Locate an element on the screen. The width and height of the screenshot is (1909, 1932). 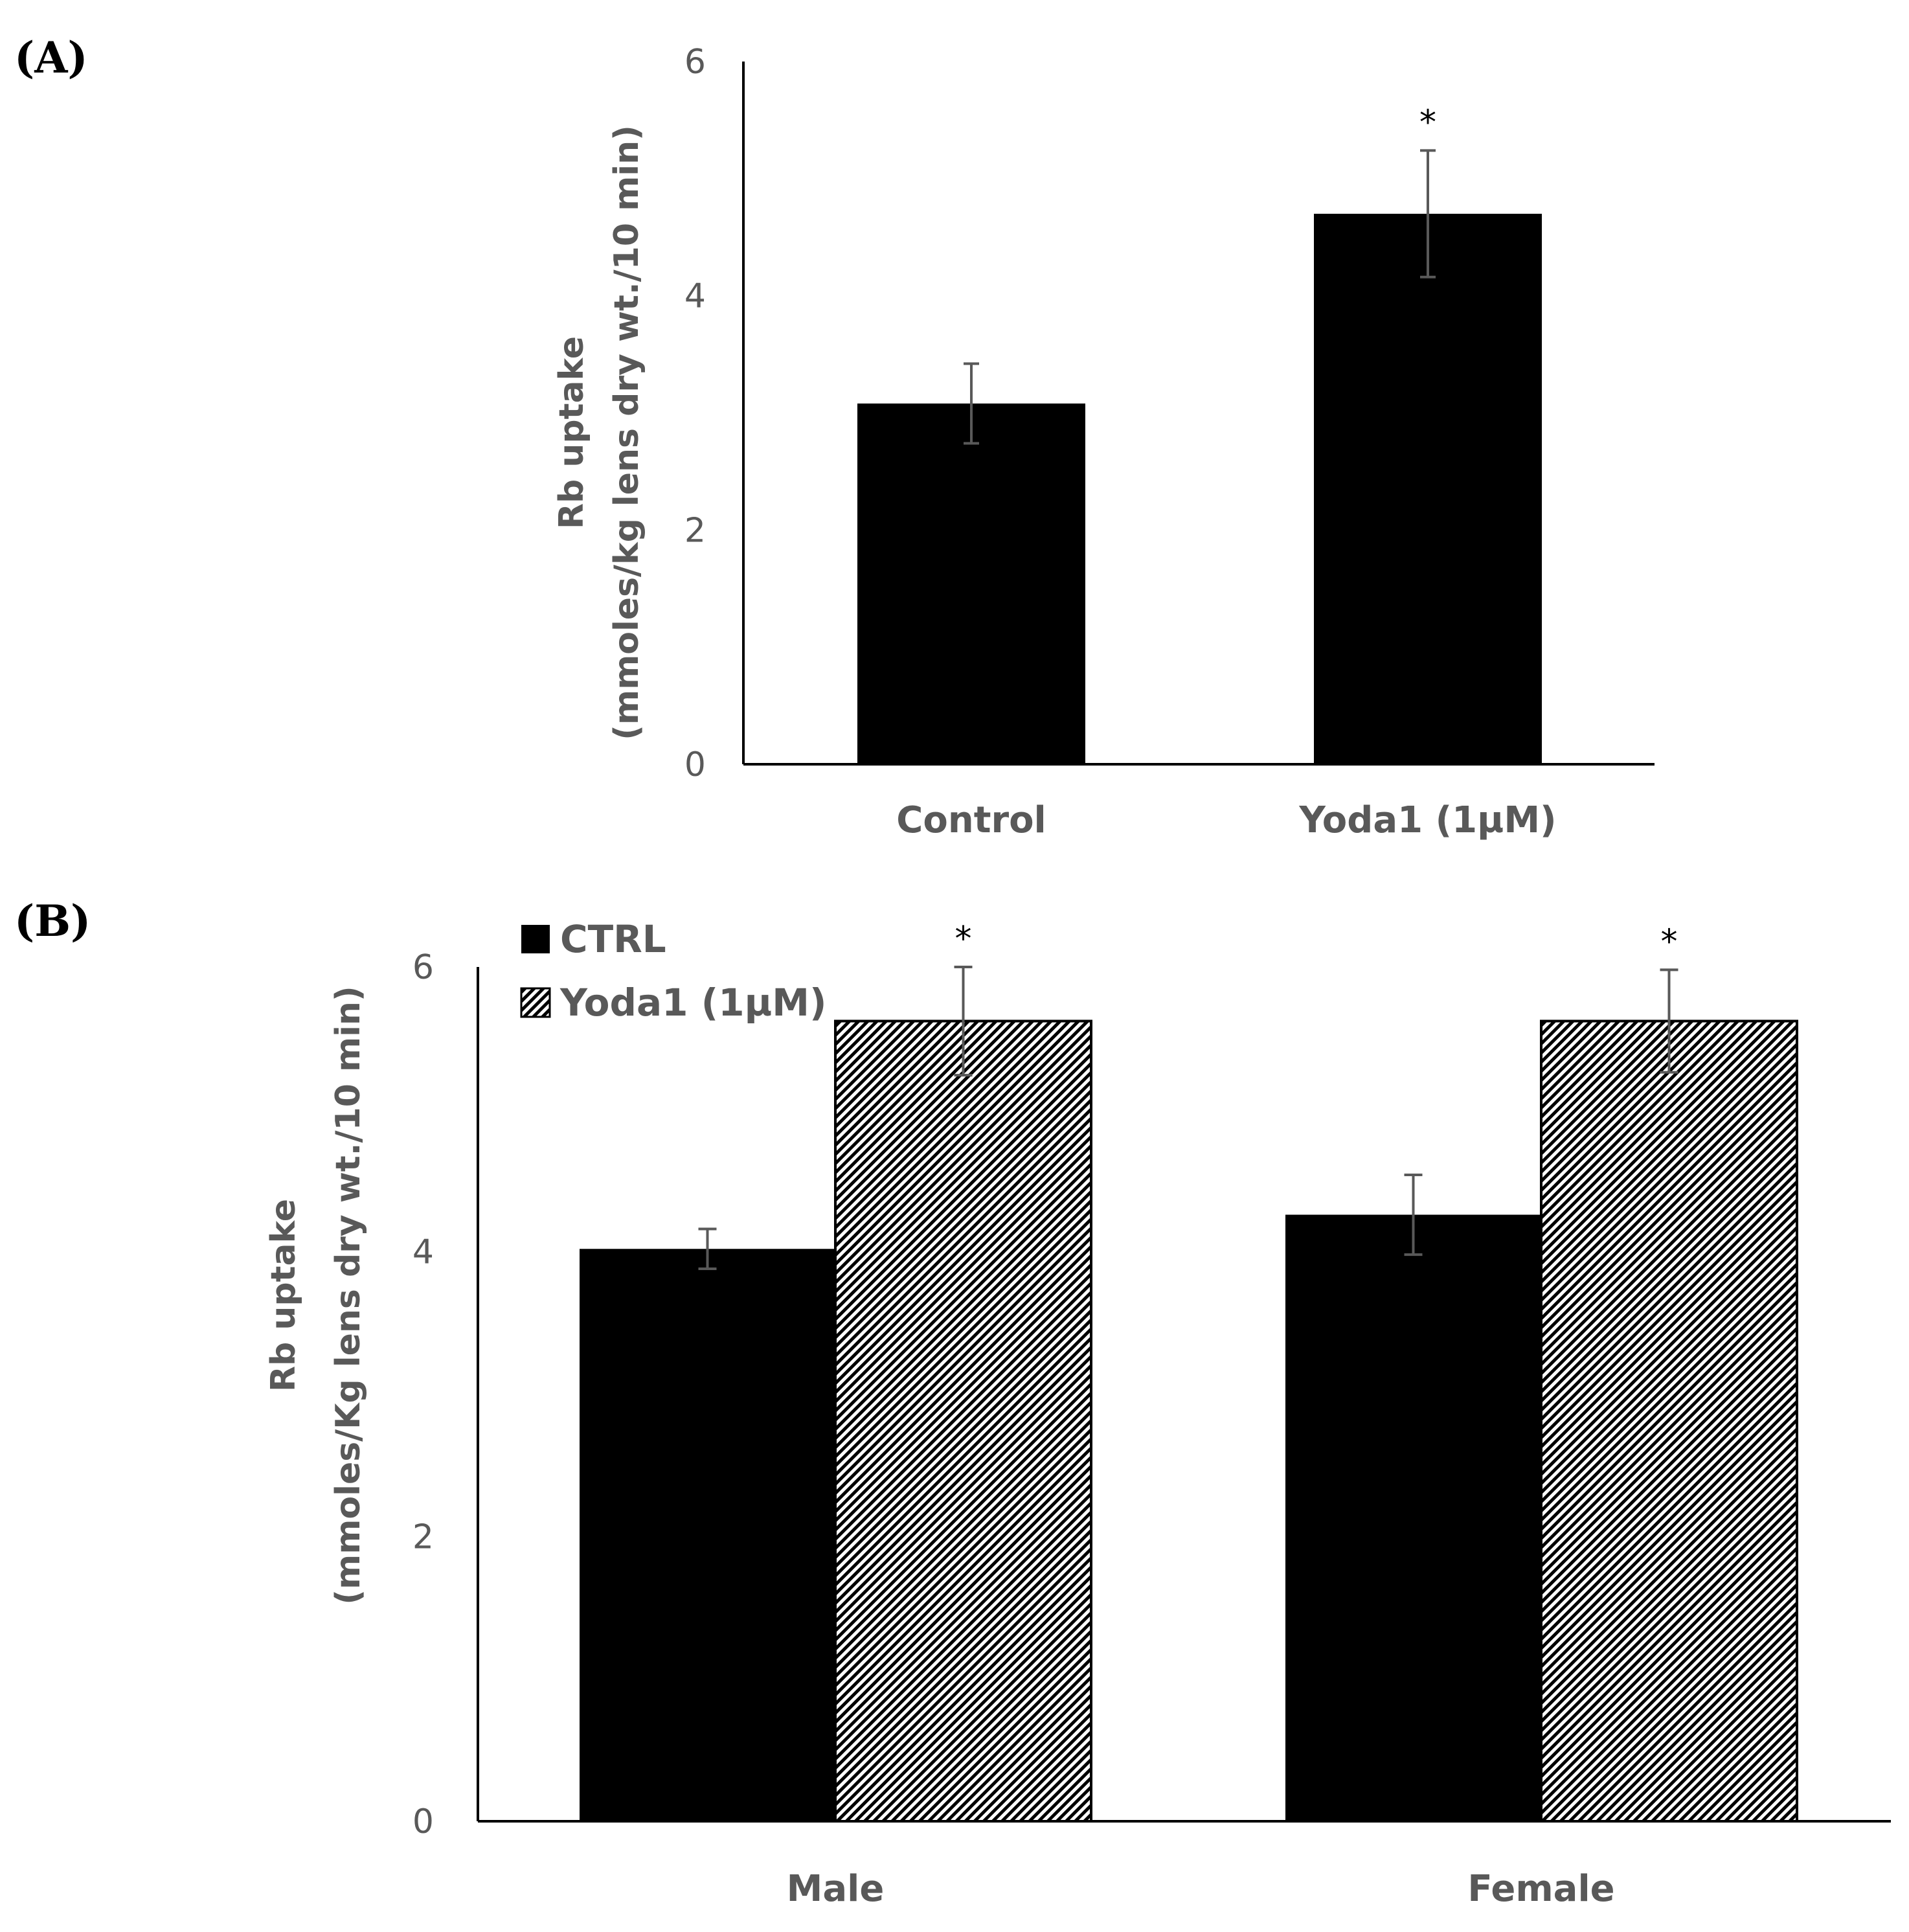
category-label: Control is located at coordinates (971, 820).